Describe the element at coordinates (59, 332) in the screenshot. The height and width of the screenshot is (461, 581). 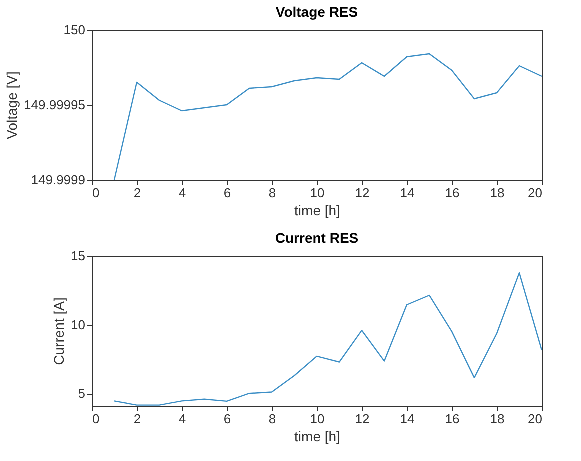
I see `y-axis-title: Current [A]` at that location.